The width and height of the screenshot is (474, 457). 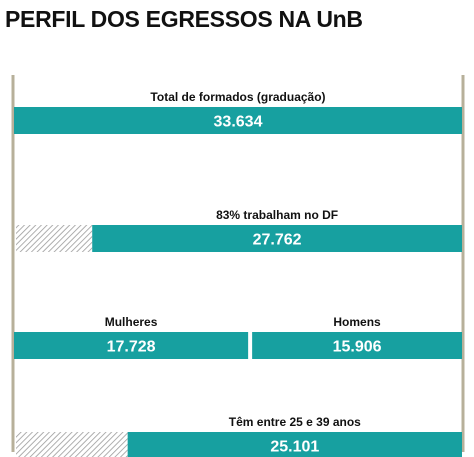 What do you see at coordinates (357, 322) in the screenshot?
I see `bar-category-label: Homens` at bounding box center [357, 322].